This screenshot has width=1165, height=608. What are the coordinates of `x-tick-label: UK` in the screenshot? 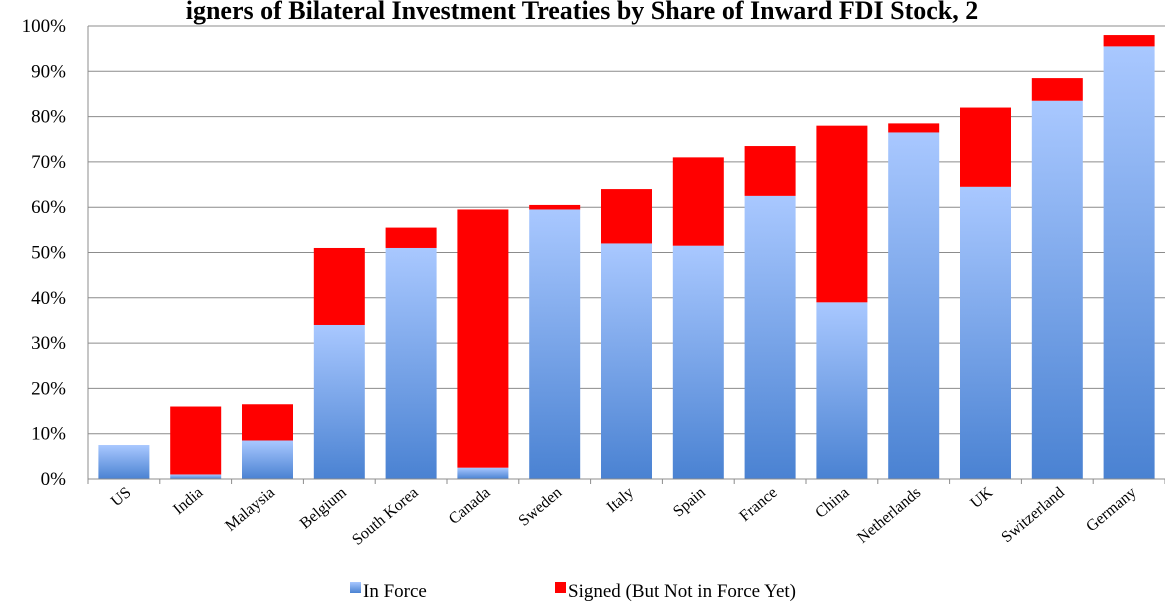 It's located at (981, 498).